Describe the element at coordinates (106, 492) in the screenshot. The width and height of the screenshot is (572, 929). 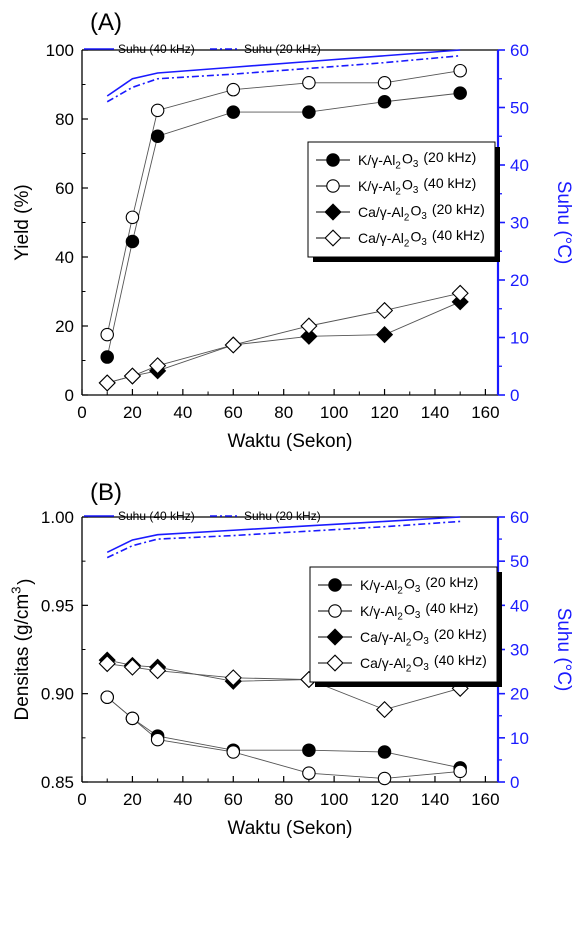
I see `panel-label: (B)` at that location.